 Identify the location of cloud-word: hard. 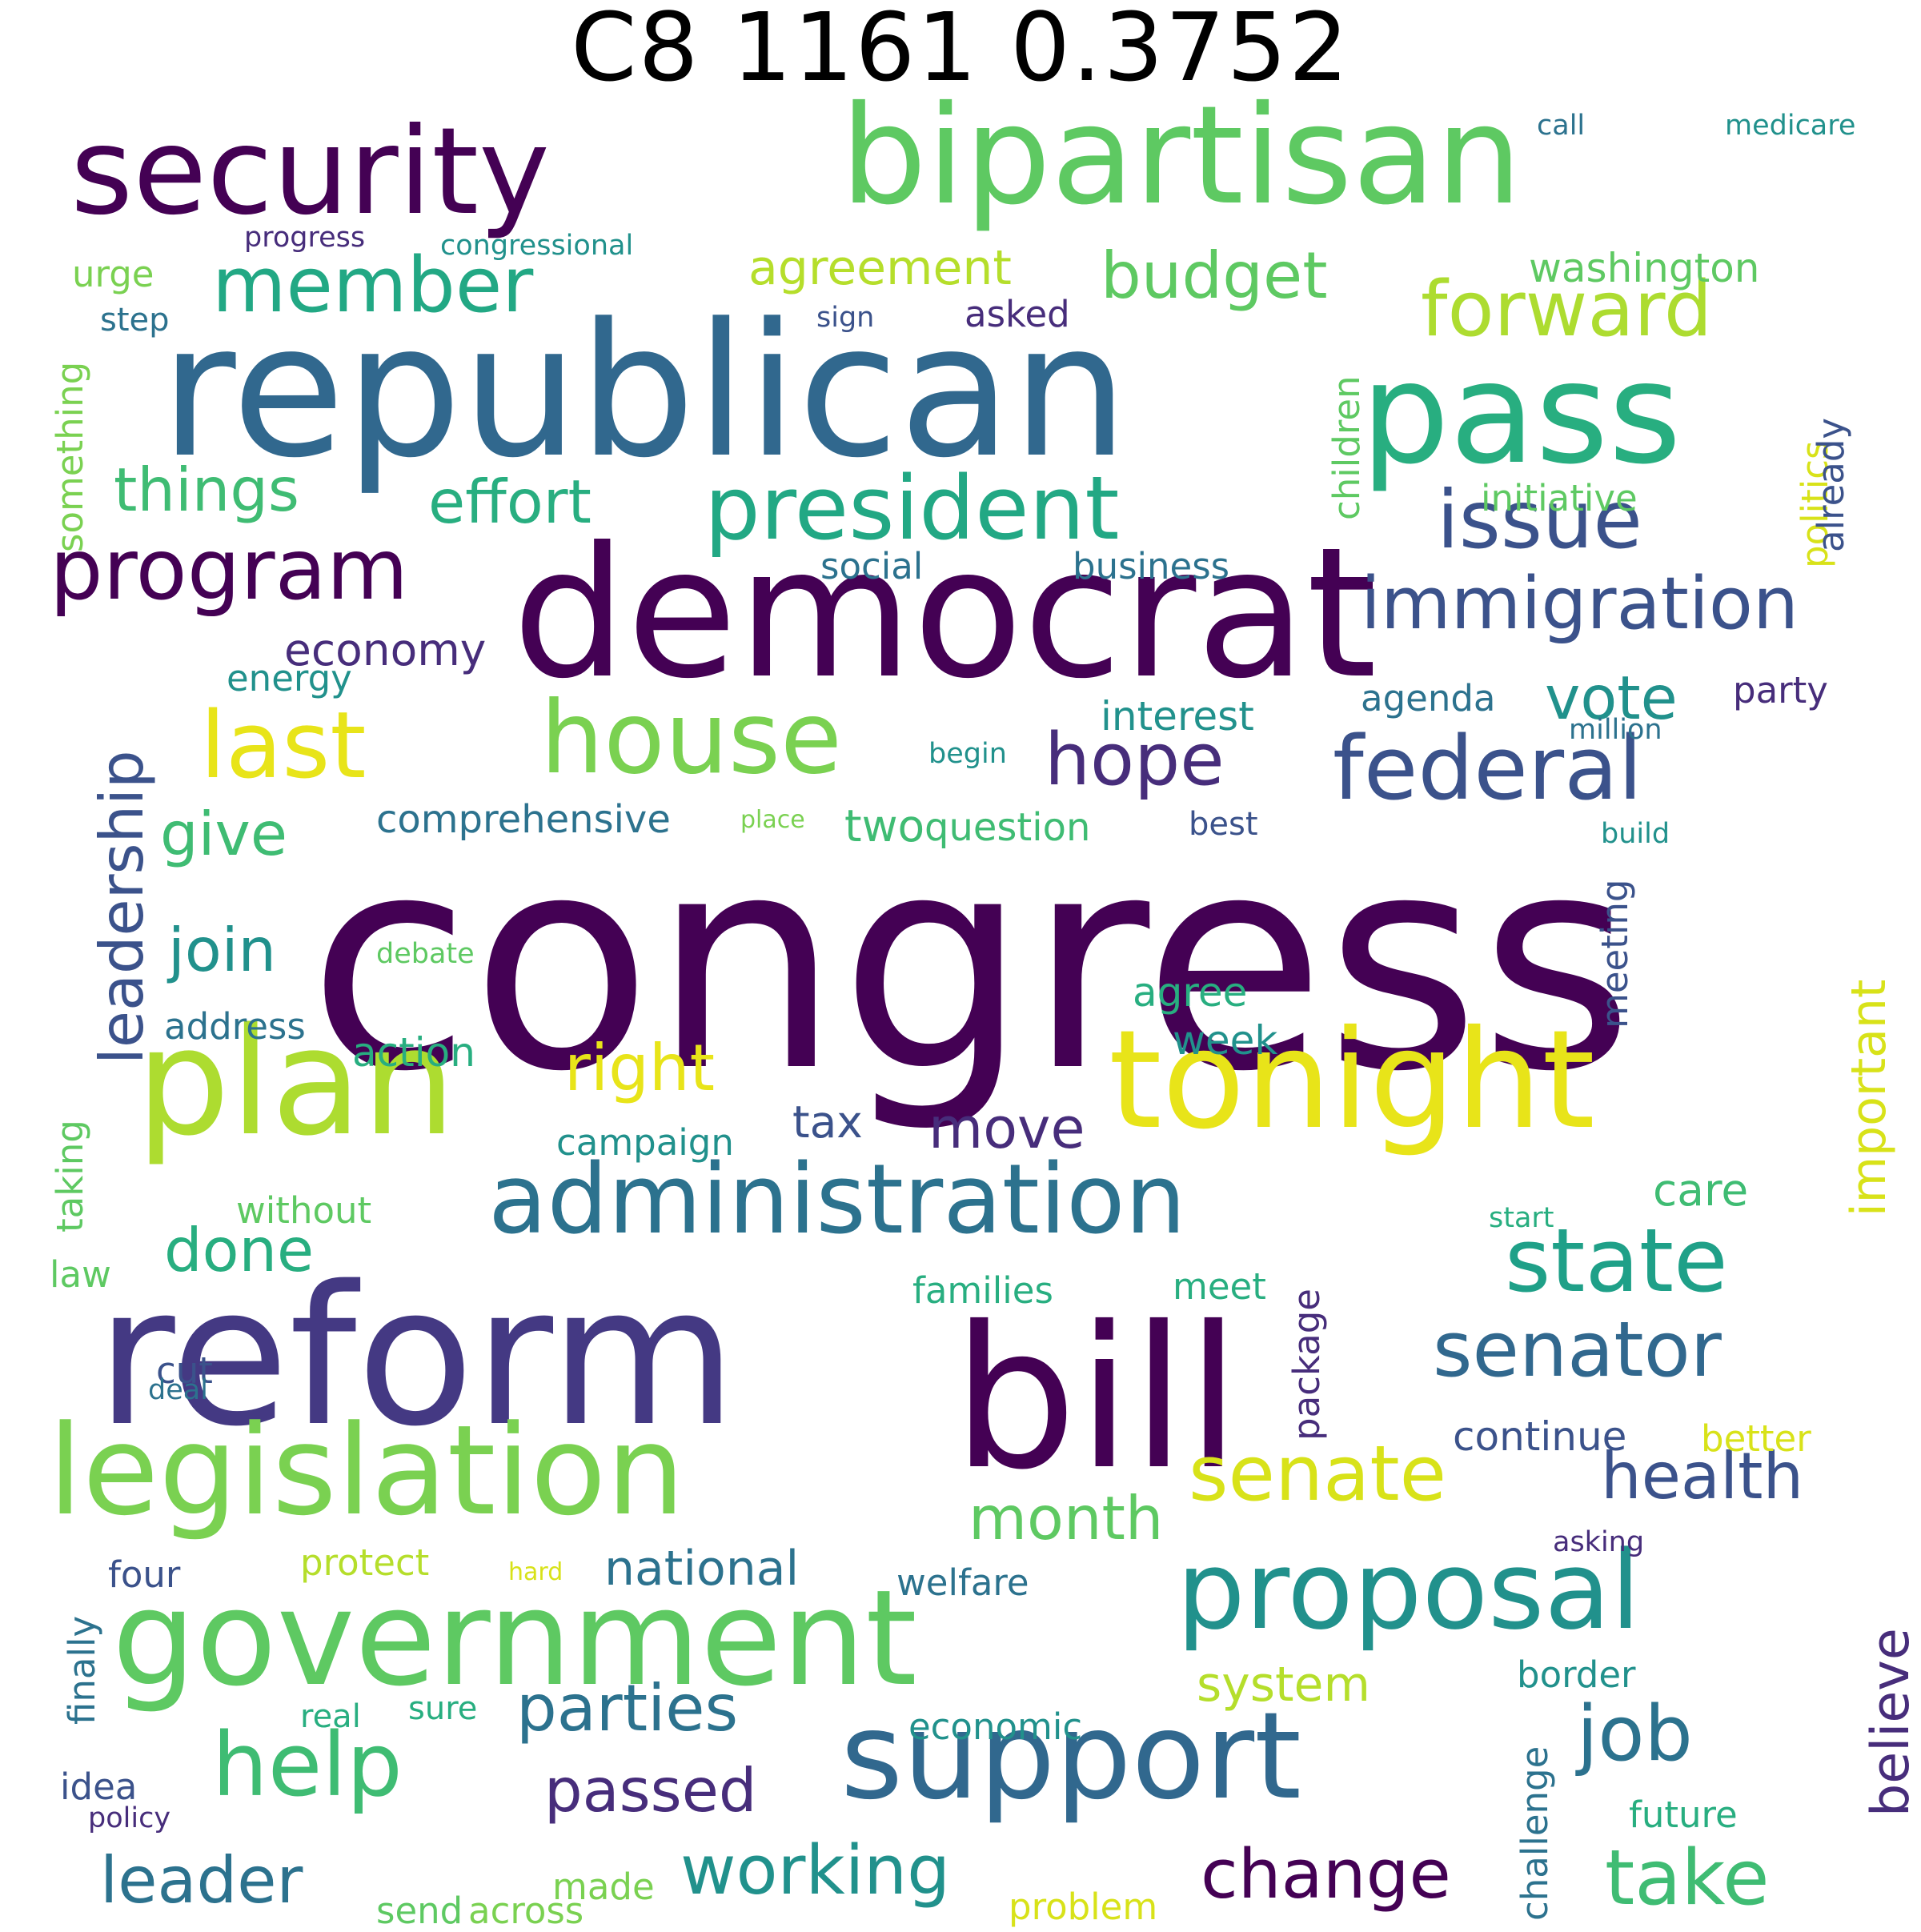
(535, 1572).